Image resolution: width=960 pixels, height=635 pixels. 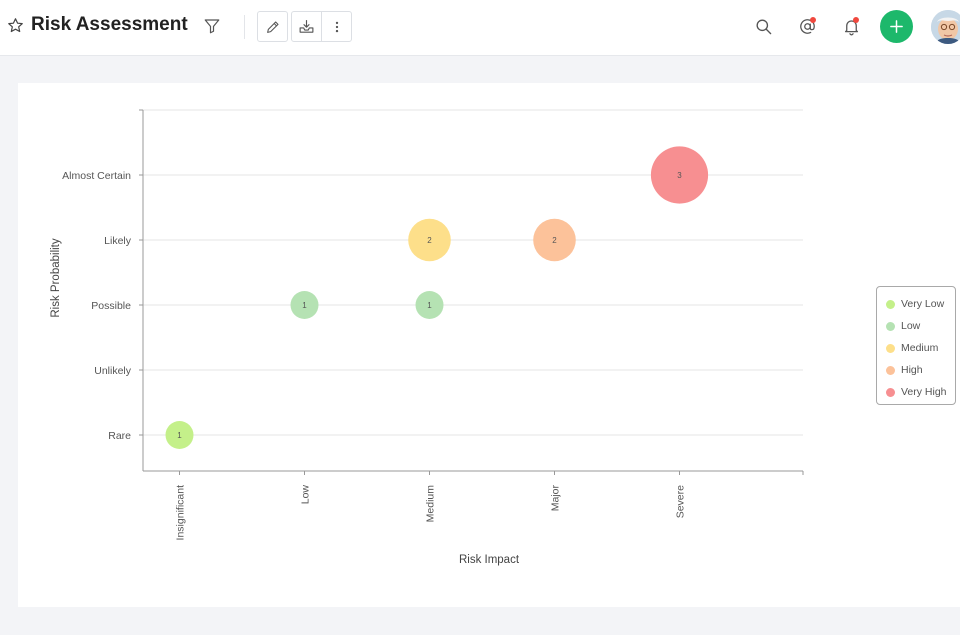 I want to click on more-options-button, so click(x=336, y=26).